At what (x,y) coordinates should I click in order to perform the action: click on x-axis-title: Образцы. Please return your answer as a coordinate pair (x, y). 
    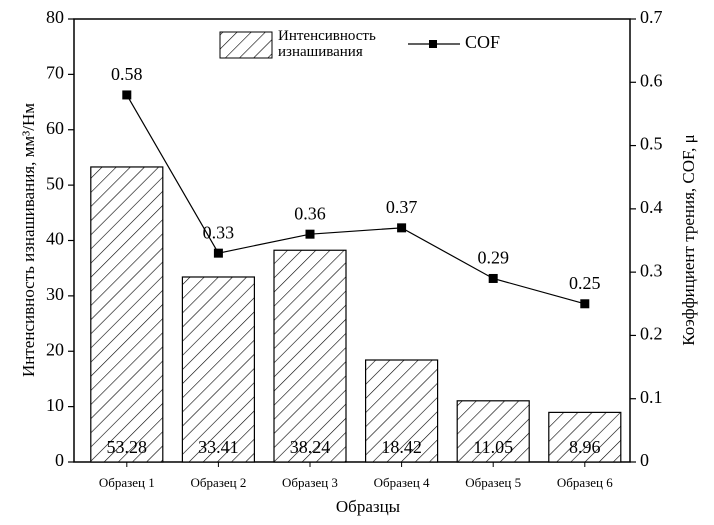
    Looking at the image, I should click on (368, 506).